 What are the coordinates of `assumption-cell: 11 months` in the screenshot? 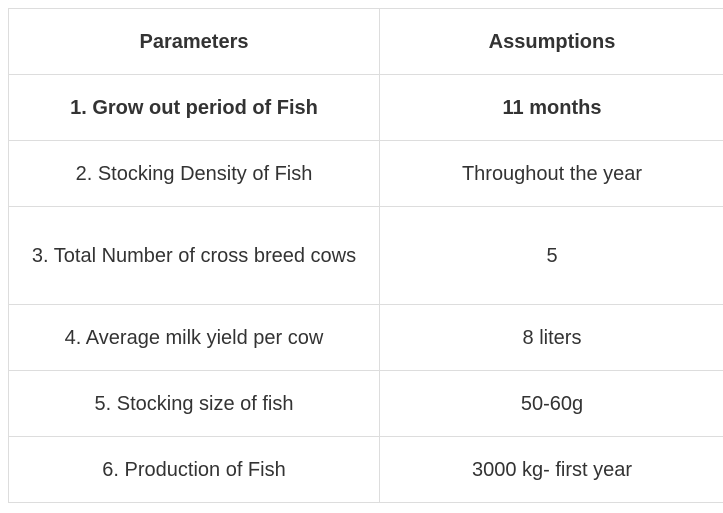 It's located at (551, 107).